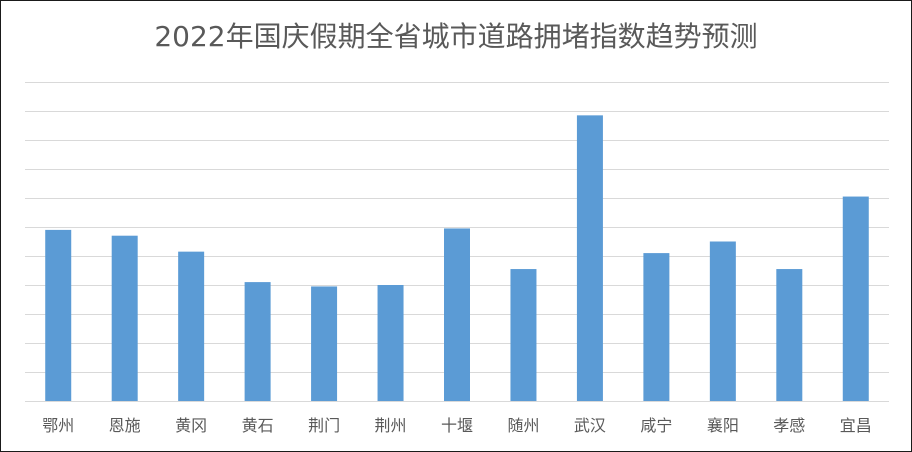 The image size is (912, 452). What do you see at coordinates (456, 36) in the screenshot?
I see `chart-title: 2022年国庆假期全省城市道路拥堵指数趋势预测` at bounding box center [456, 36].